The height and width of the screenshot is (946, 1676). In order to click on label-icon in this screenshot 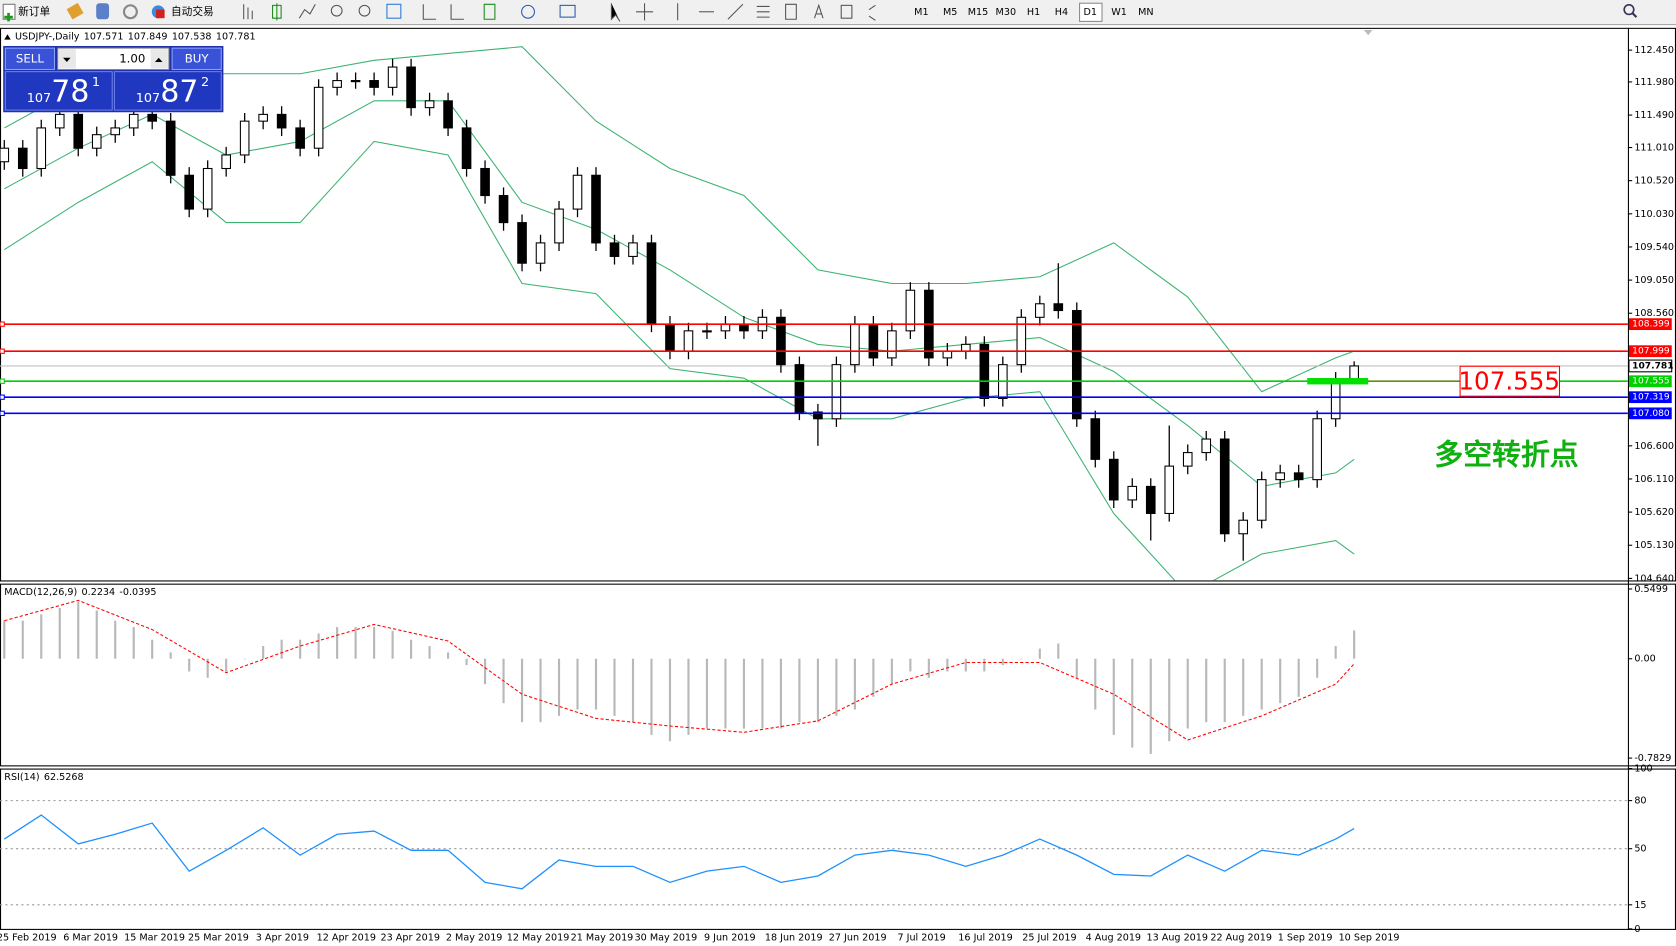, I will do `click(846, 11)`.